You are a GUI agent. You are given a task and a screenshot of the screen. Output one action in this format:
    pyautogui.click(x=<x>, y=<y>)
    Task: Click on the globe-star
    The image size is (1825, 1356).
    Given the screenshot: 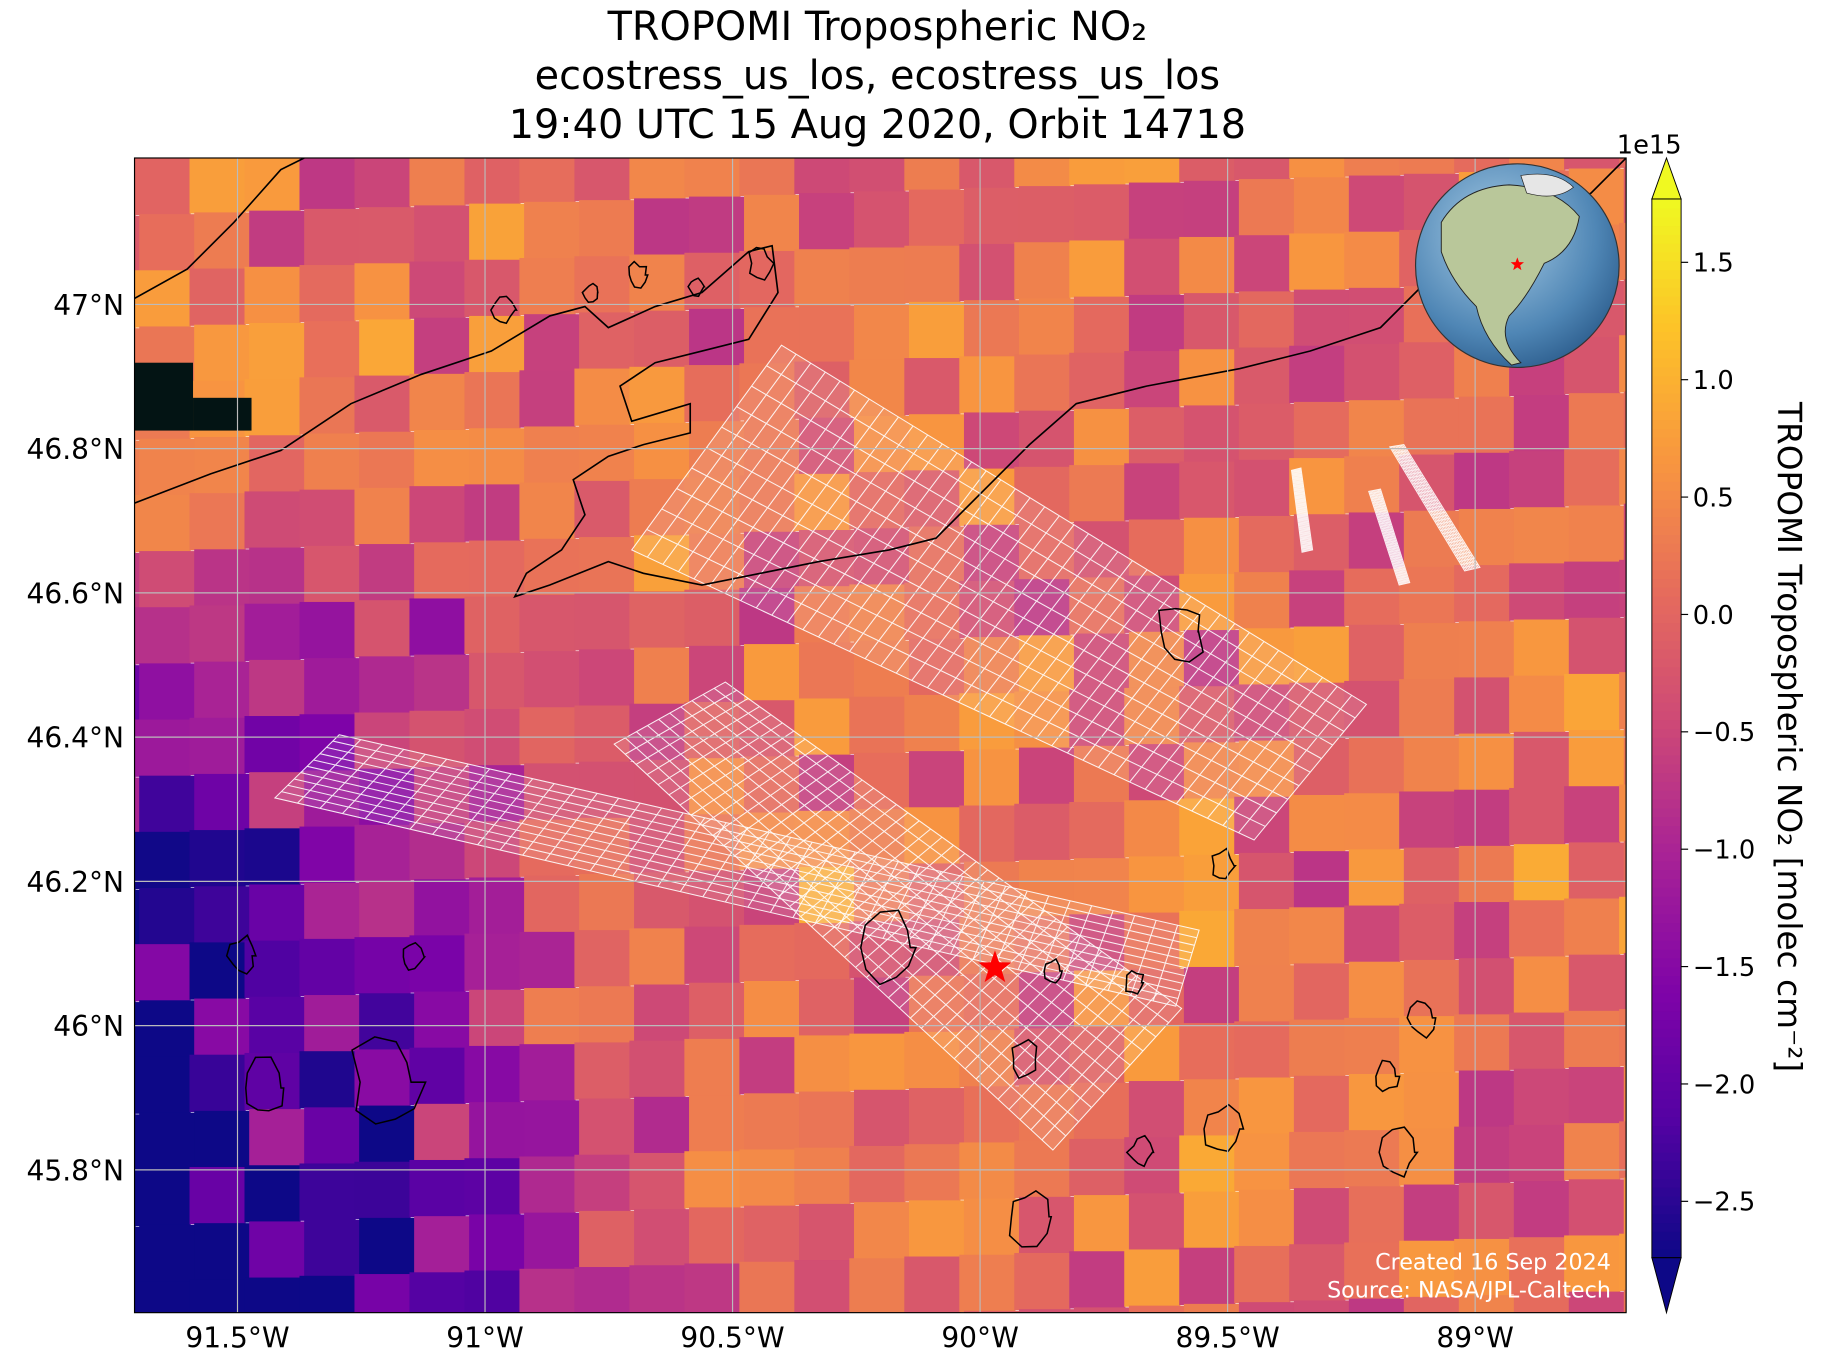 What is the action you would take?
    pyautogui.click(x=1517, y=264)
    